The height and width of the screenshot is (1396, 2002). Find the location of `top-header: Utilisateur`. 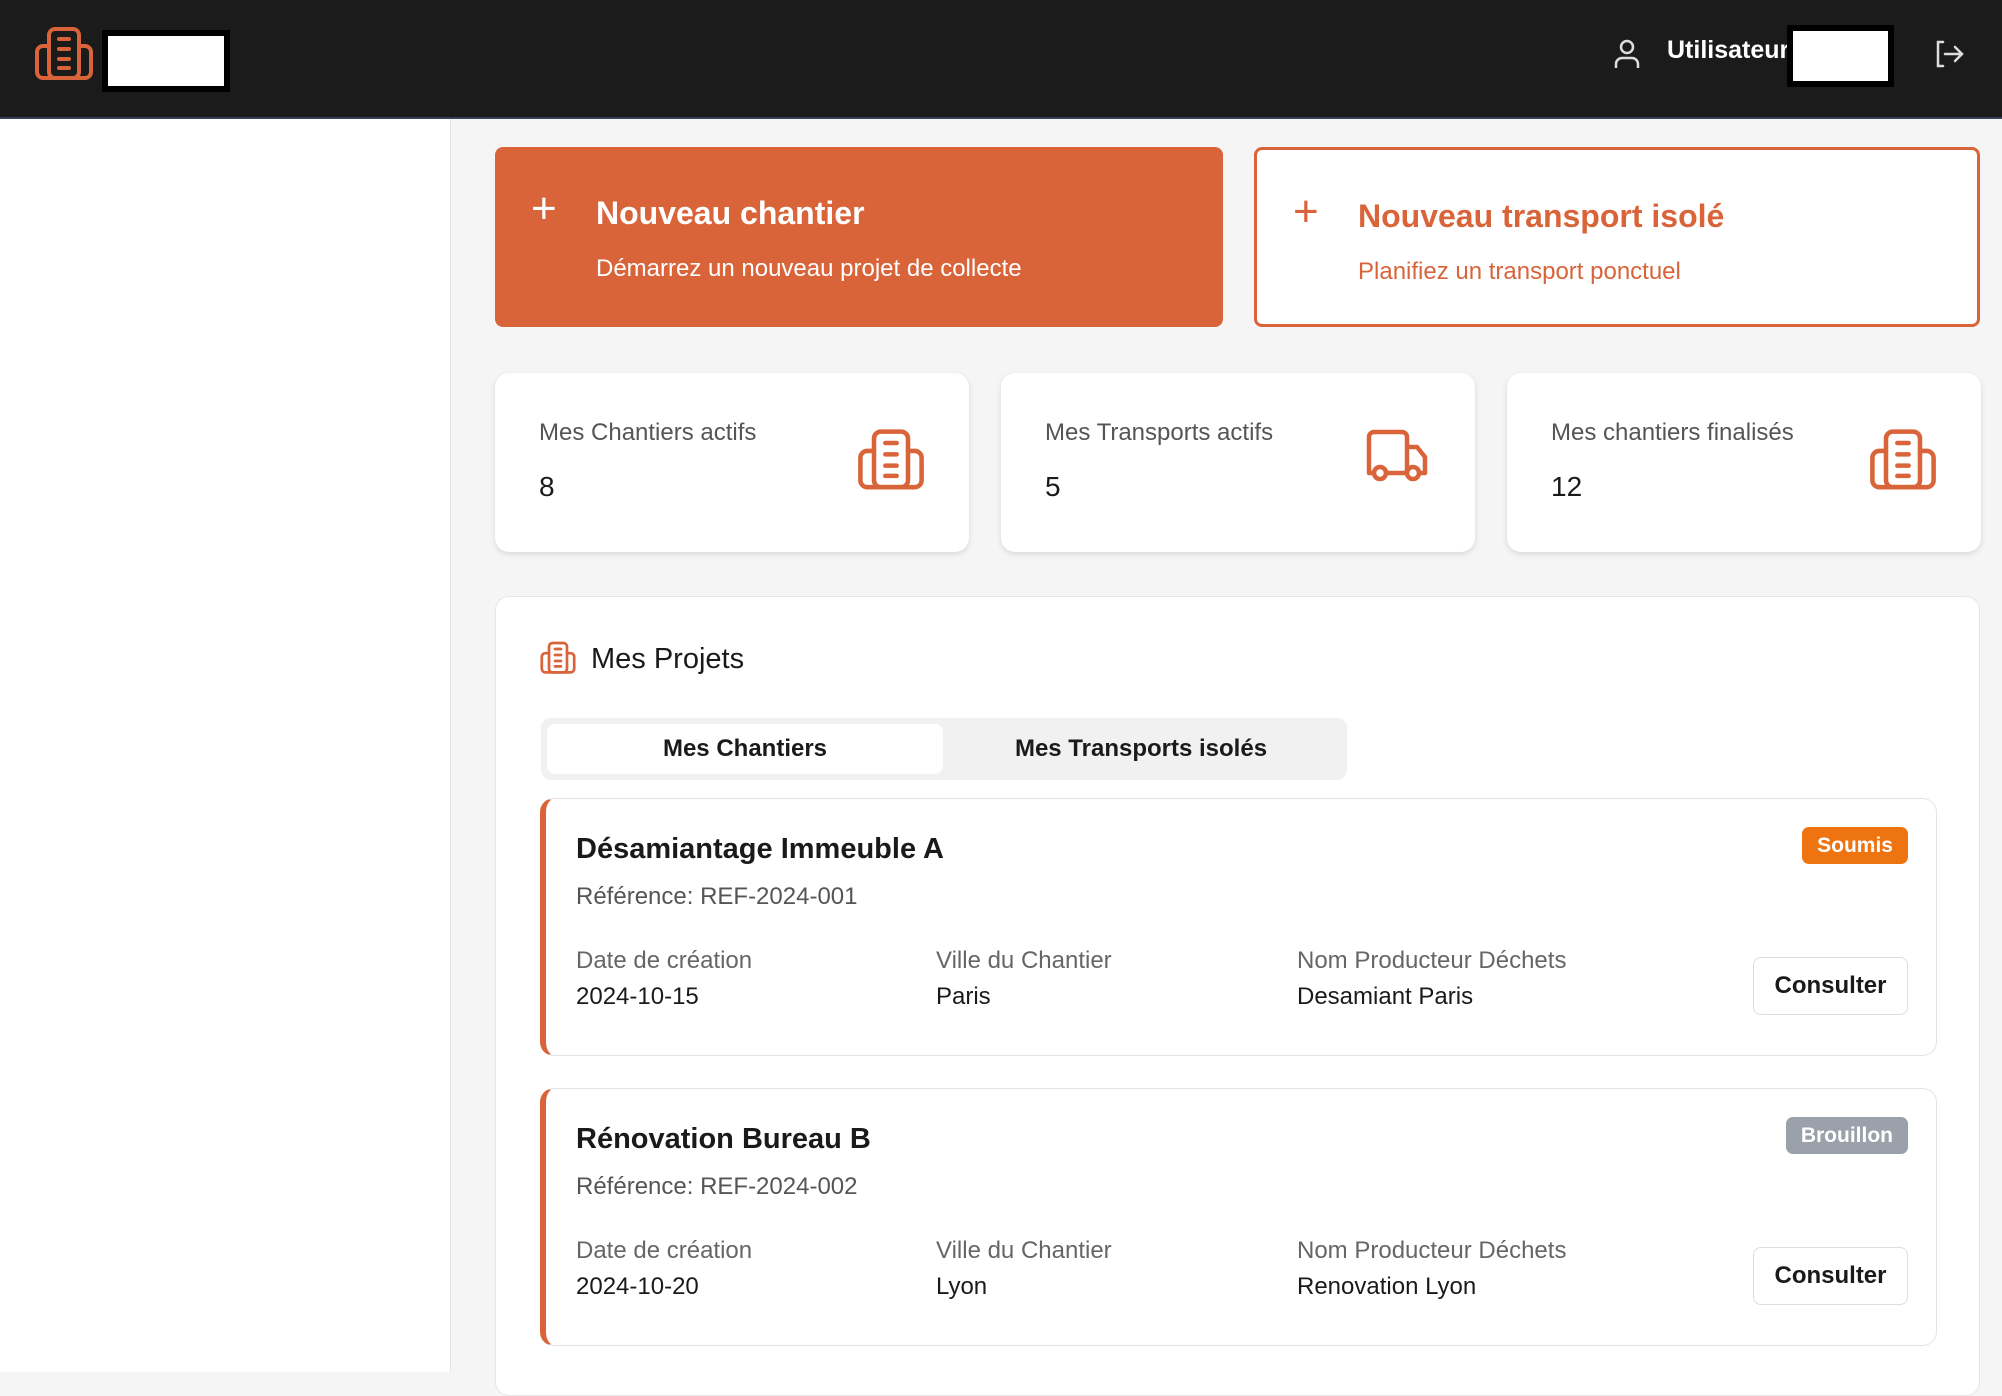

top-header: Utilisateur is located at coordinates (1001, 59).